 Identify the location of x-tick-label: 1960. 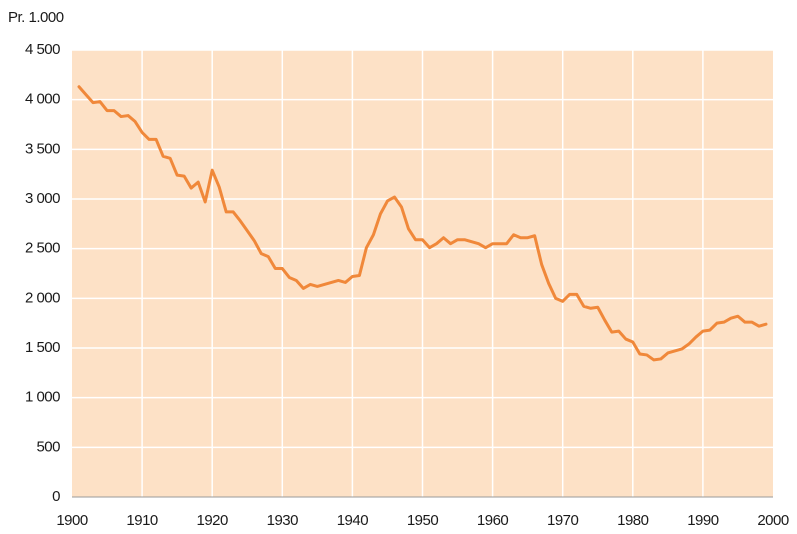
(493, 520).